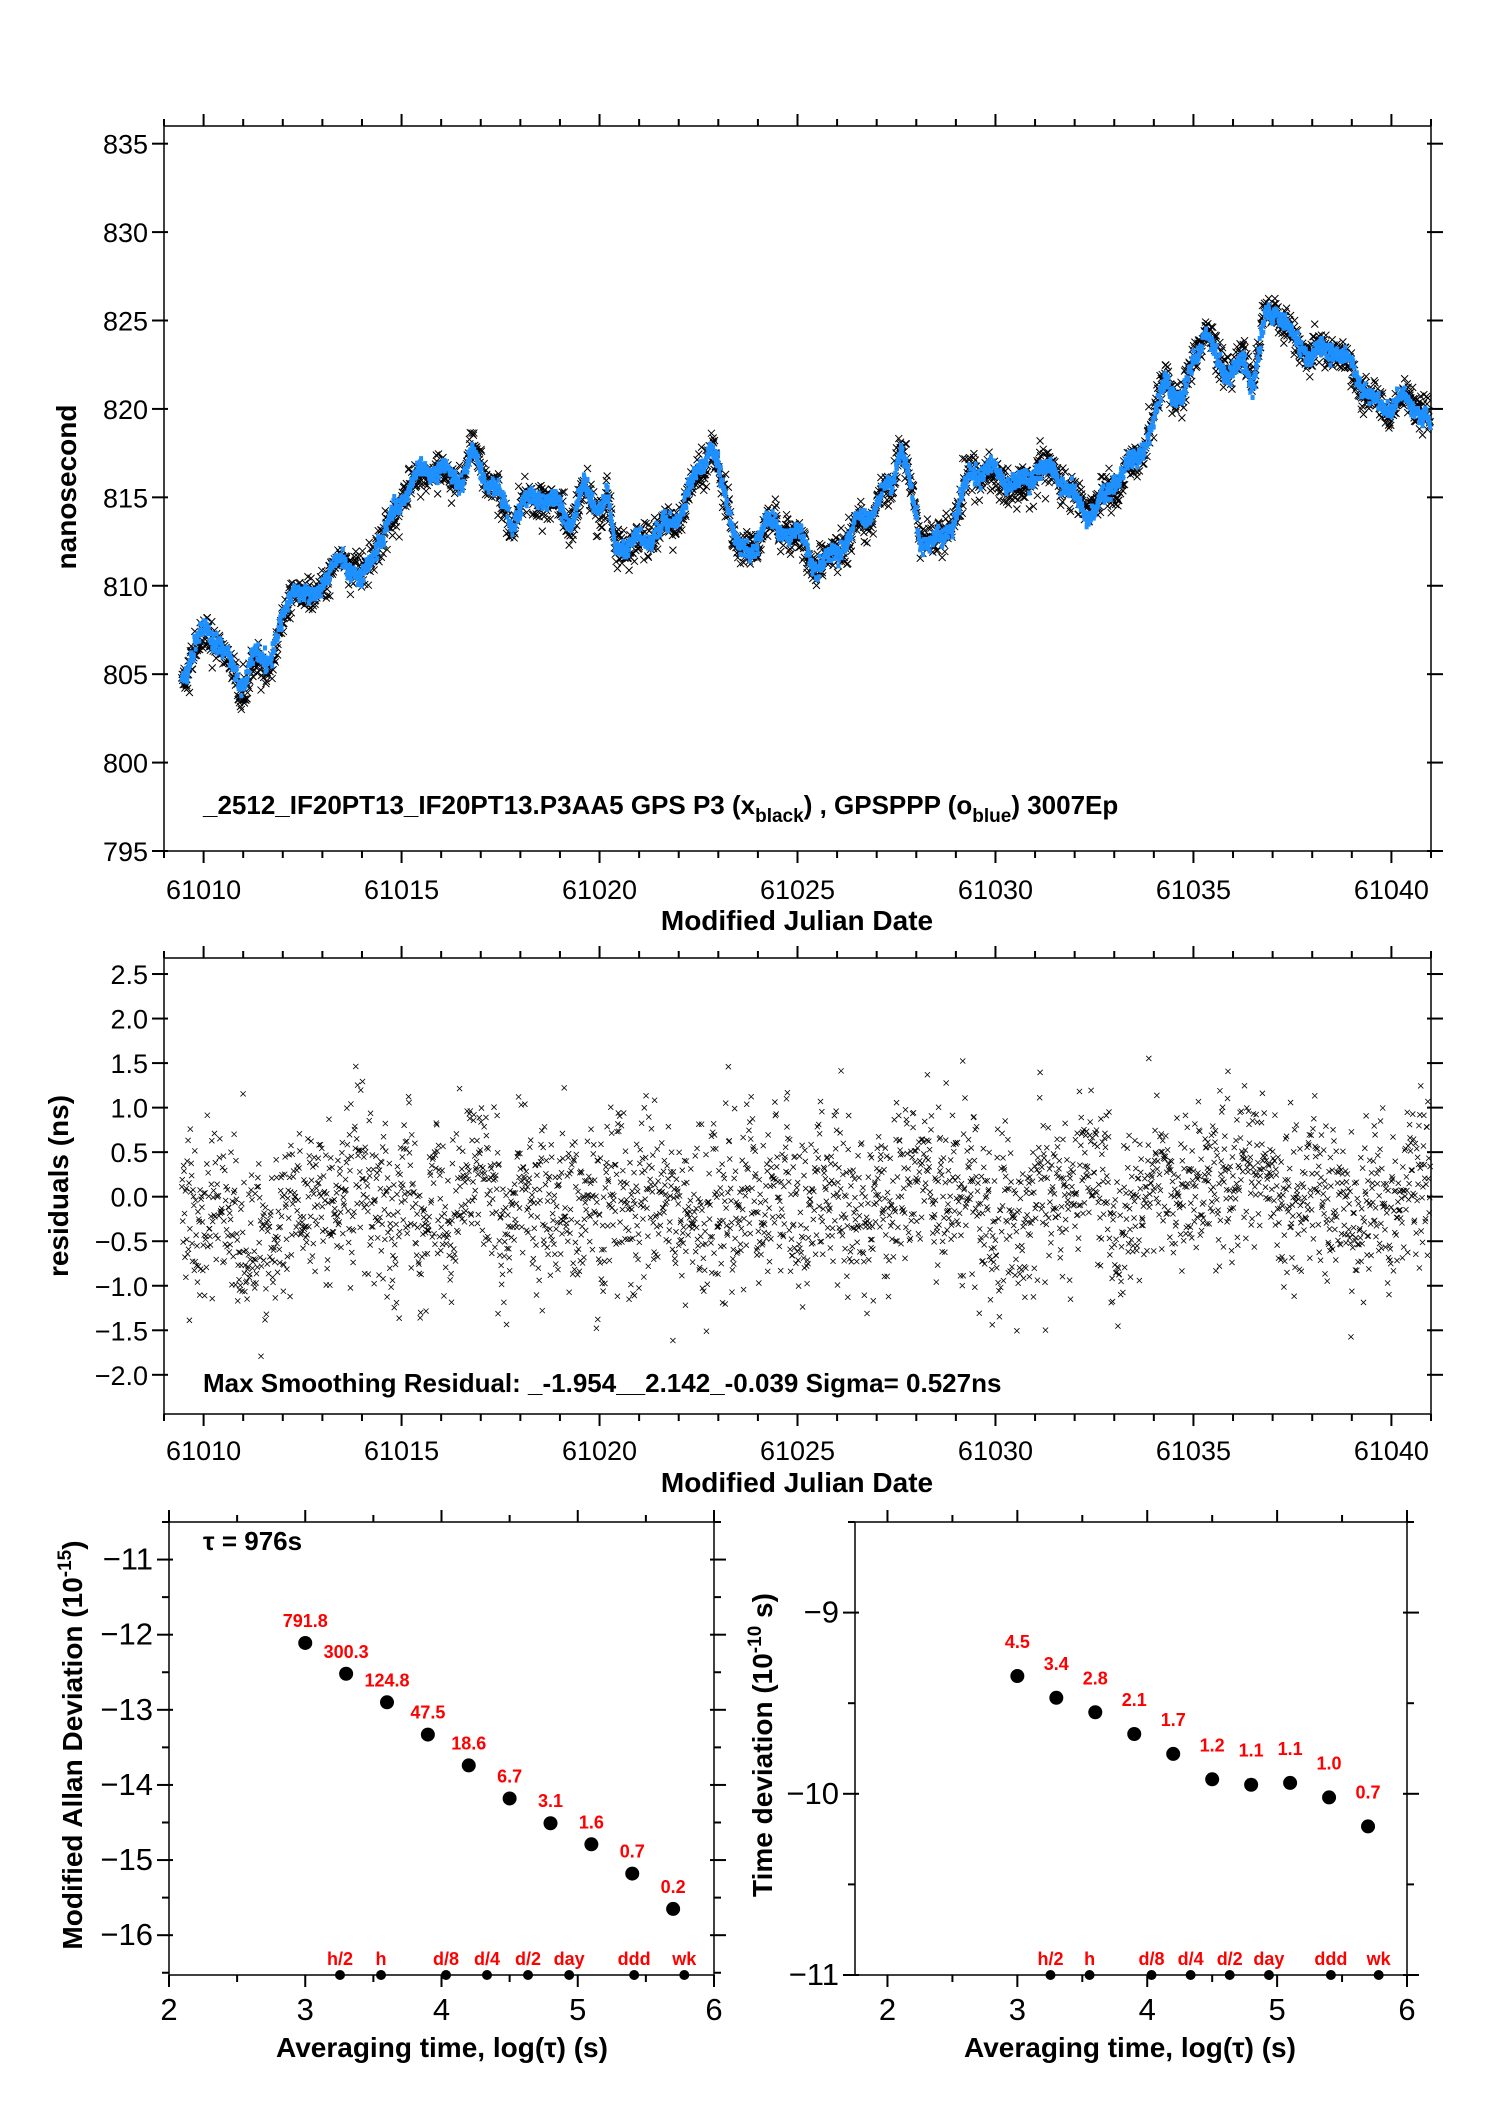 This screenshot has width=1488, height=2105. What do you see at coordinates (125, 587) in the screenshot?
I see `y-tick-label: 810` at bounding box center [125, 587].